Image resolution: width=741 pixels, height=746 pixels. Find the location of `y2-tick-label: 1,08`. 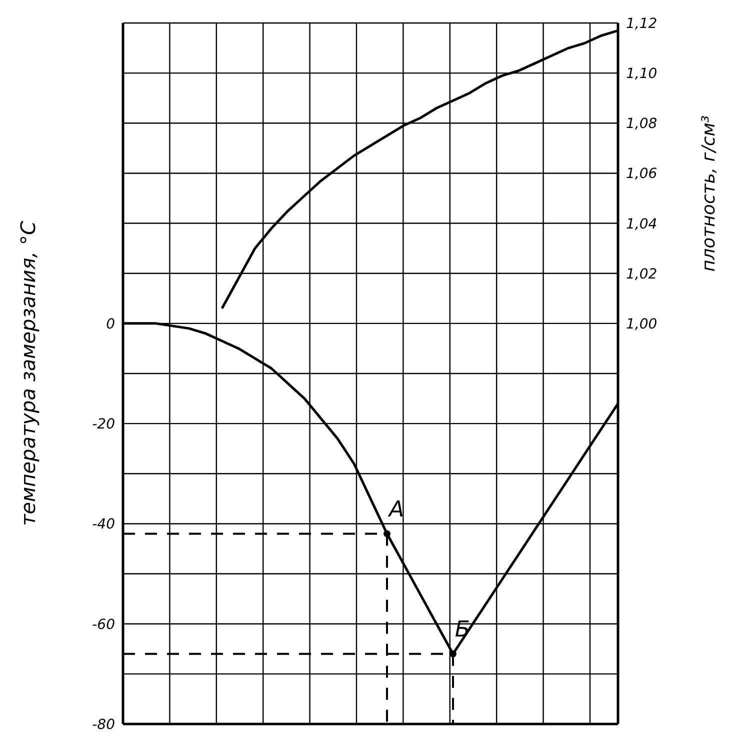

y2-tick-label: 1,08 is located at coordinates (642, 124).